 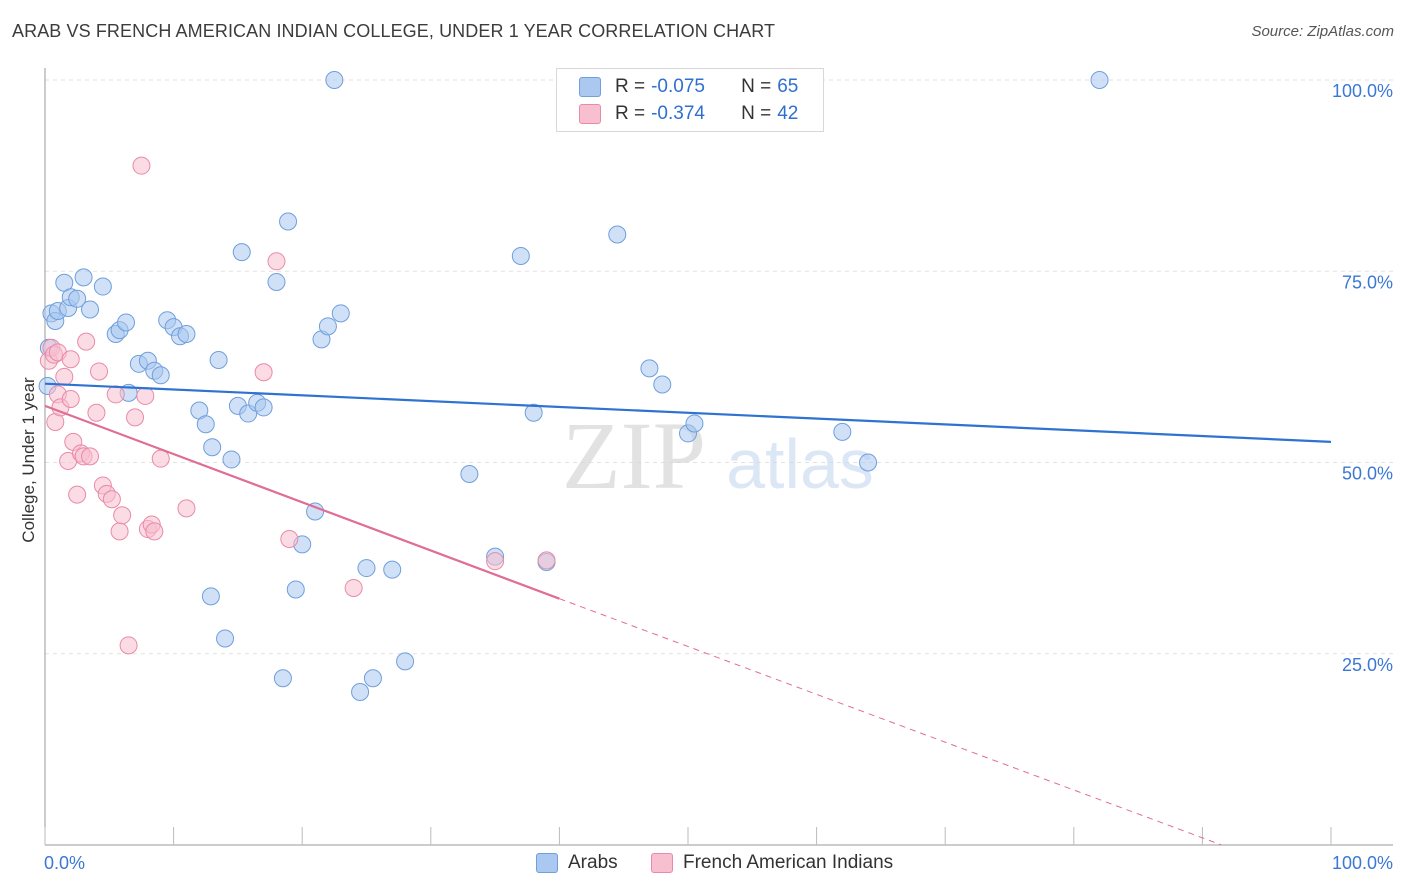 What do you see at coordinates (788, 113) in the screenshot?
I see `n-value: 42` at bounding box center [788, 113].